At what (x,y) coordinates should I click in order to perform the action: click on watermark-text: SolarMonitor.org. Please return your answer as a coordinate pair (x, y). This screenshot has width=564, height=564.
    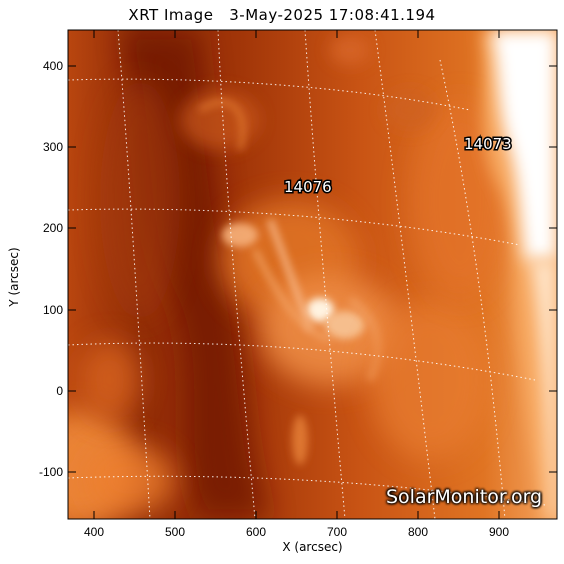
    Looking at the image, I should click on (464, 497).